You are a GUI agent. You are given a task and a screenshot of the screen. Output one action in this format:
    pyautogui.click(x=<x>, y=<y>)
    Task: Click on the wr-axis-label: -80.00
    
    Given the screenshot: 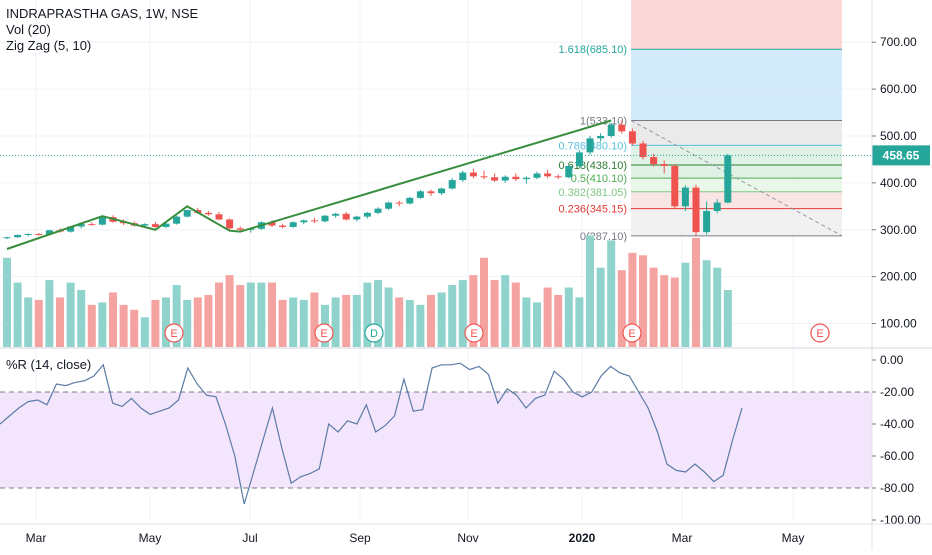 What is the action you would take?
    pyautogui.click(x=897, y=488)
    